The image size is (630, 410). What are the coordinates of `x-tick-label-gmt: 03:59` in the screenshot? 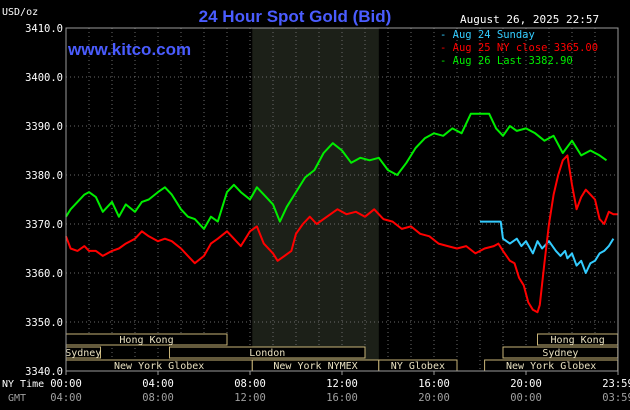 It's located at (616, 398).